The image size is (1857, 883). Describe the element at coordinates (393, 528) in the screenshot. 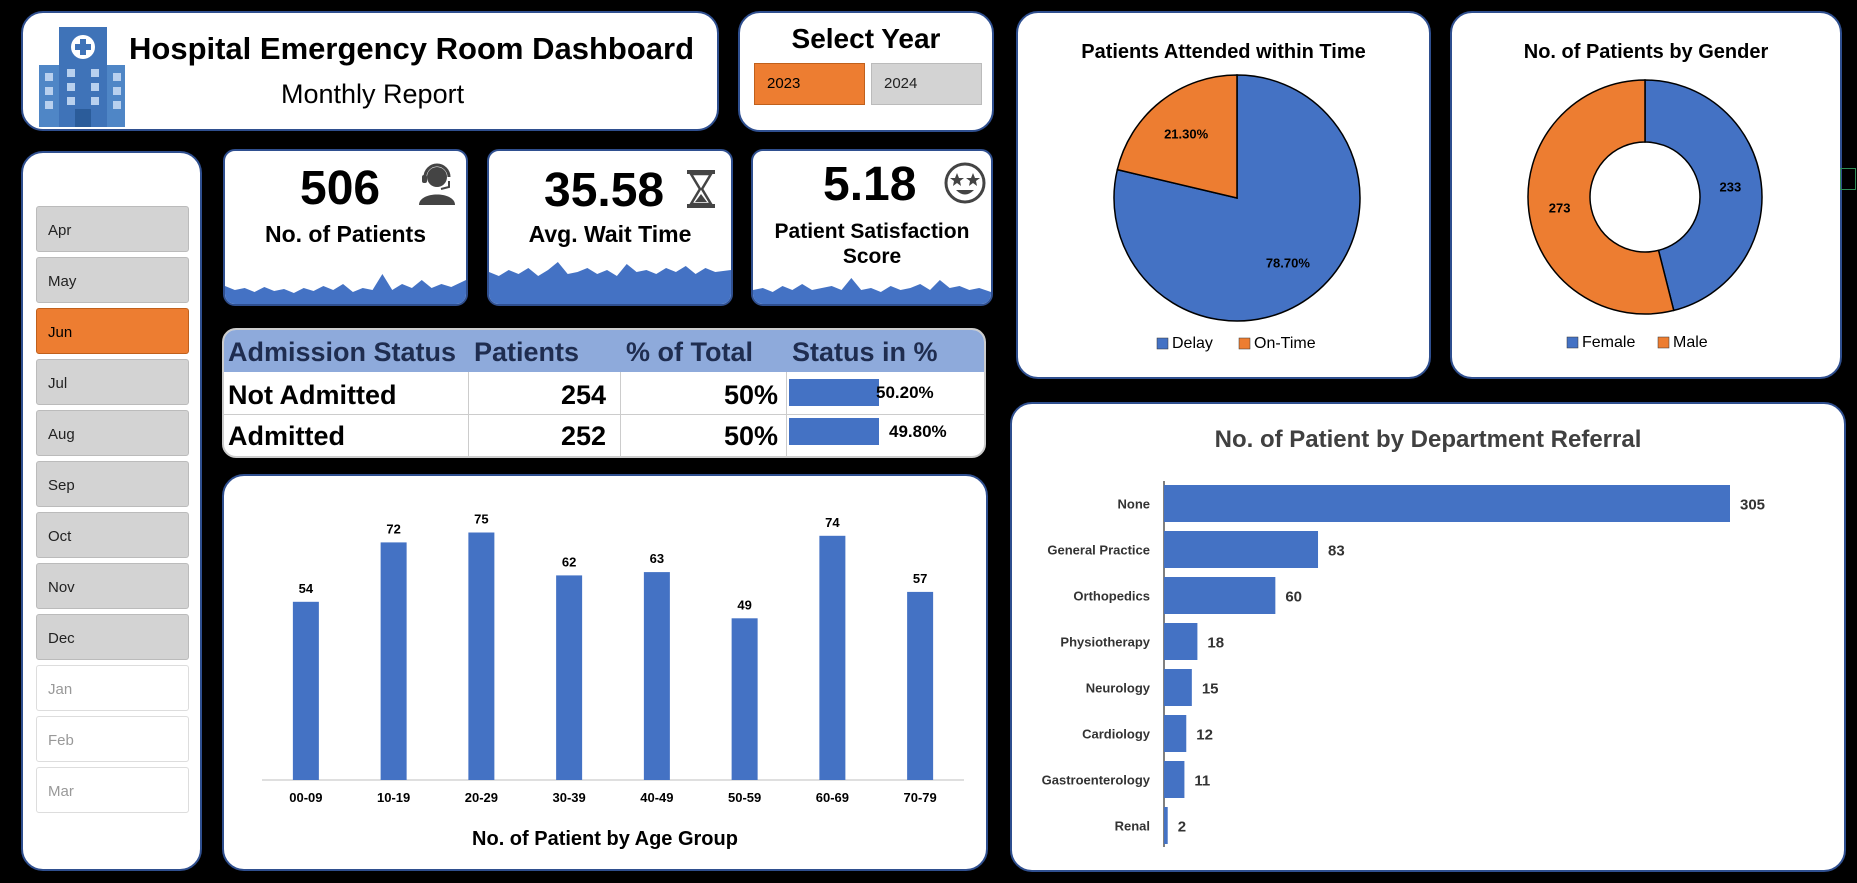

I see `age-data-label: 72` at that location.